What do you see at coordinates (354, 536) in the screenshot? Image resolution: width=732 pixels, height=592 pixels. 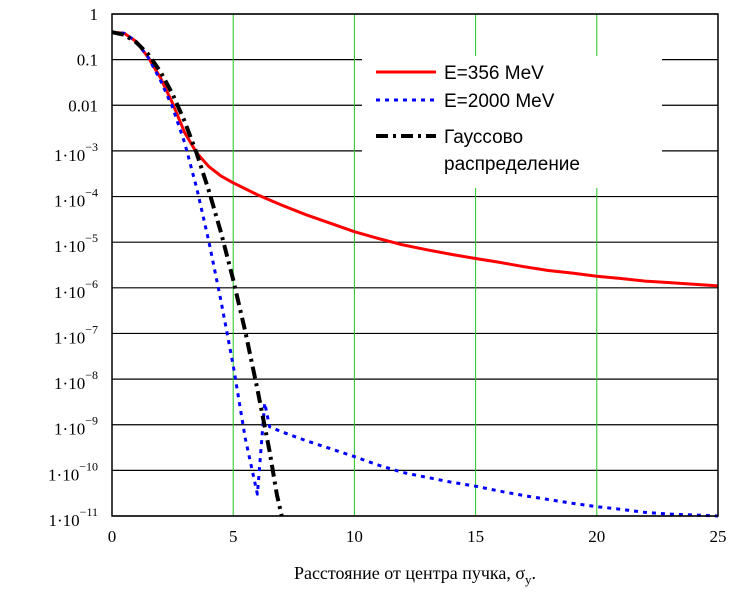 I see `x-tick-label: 10` at bounding box center [354, 536].